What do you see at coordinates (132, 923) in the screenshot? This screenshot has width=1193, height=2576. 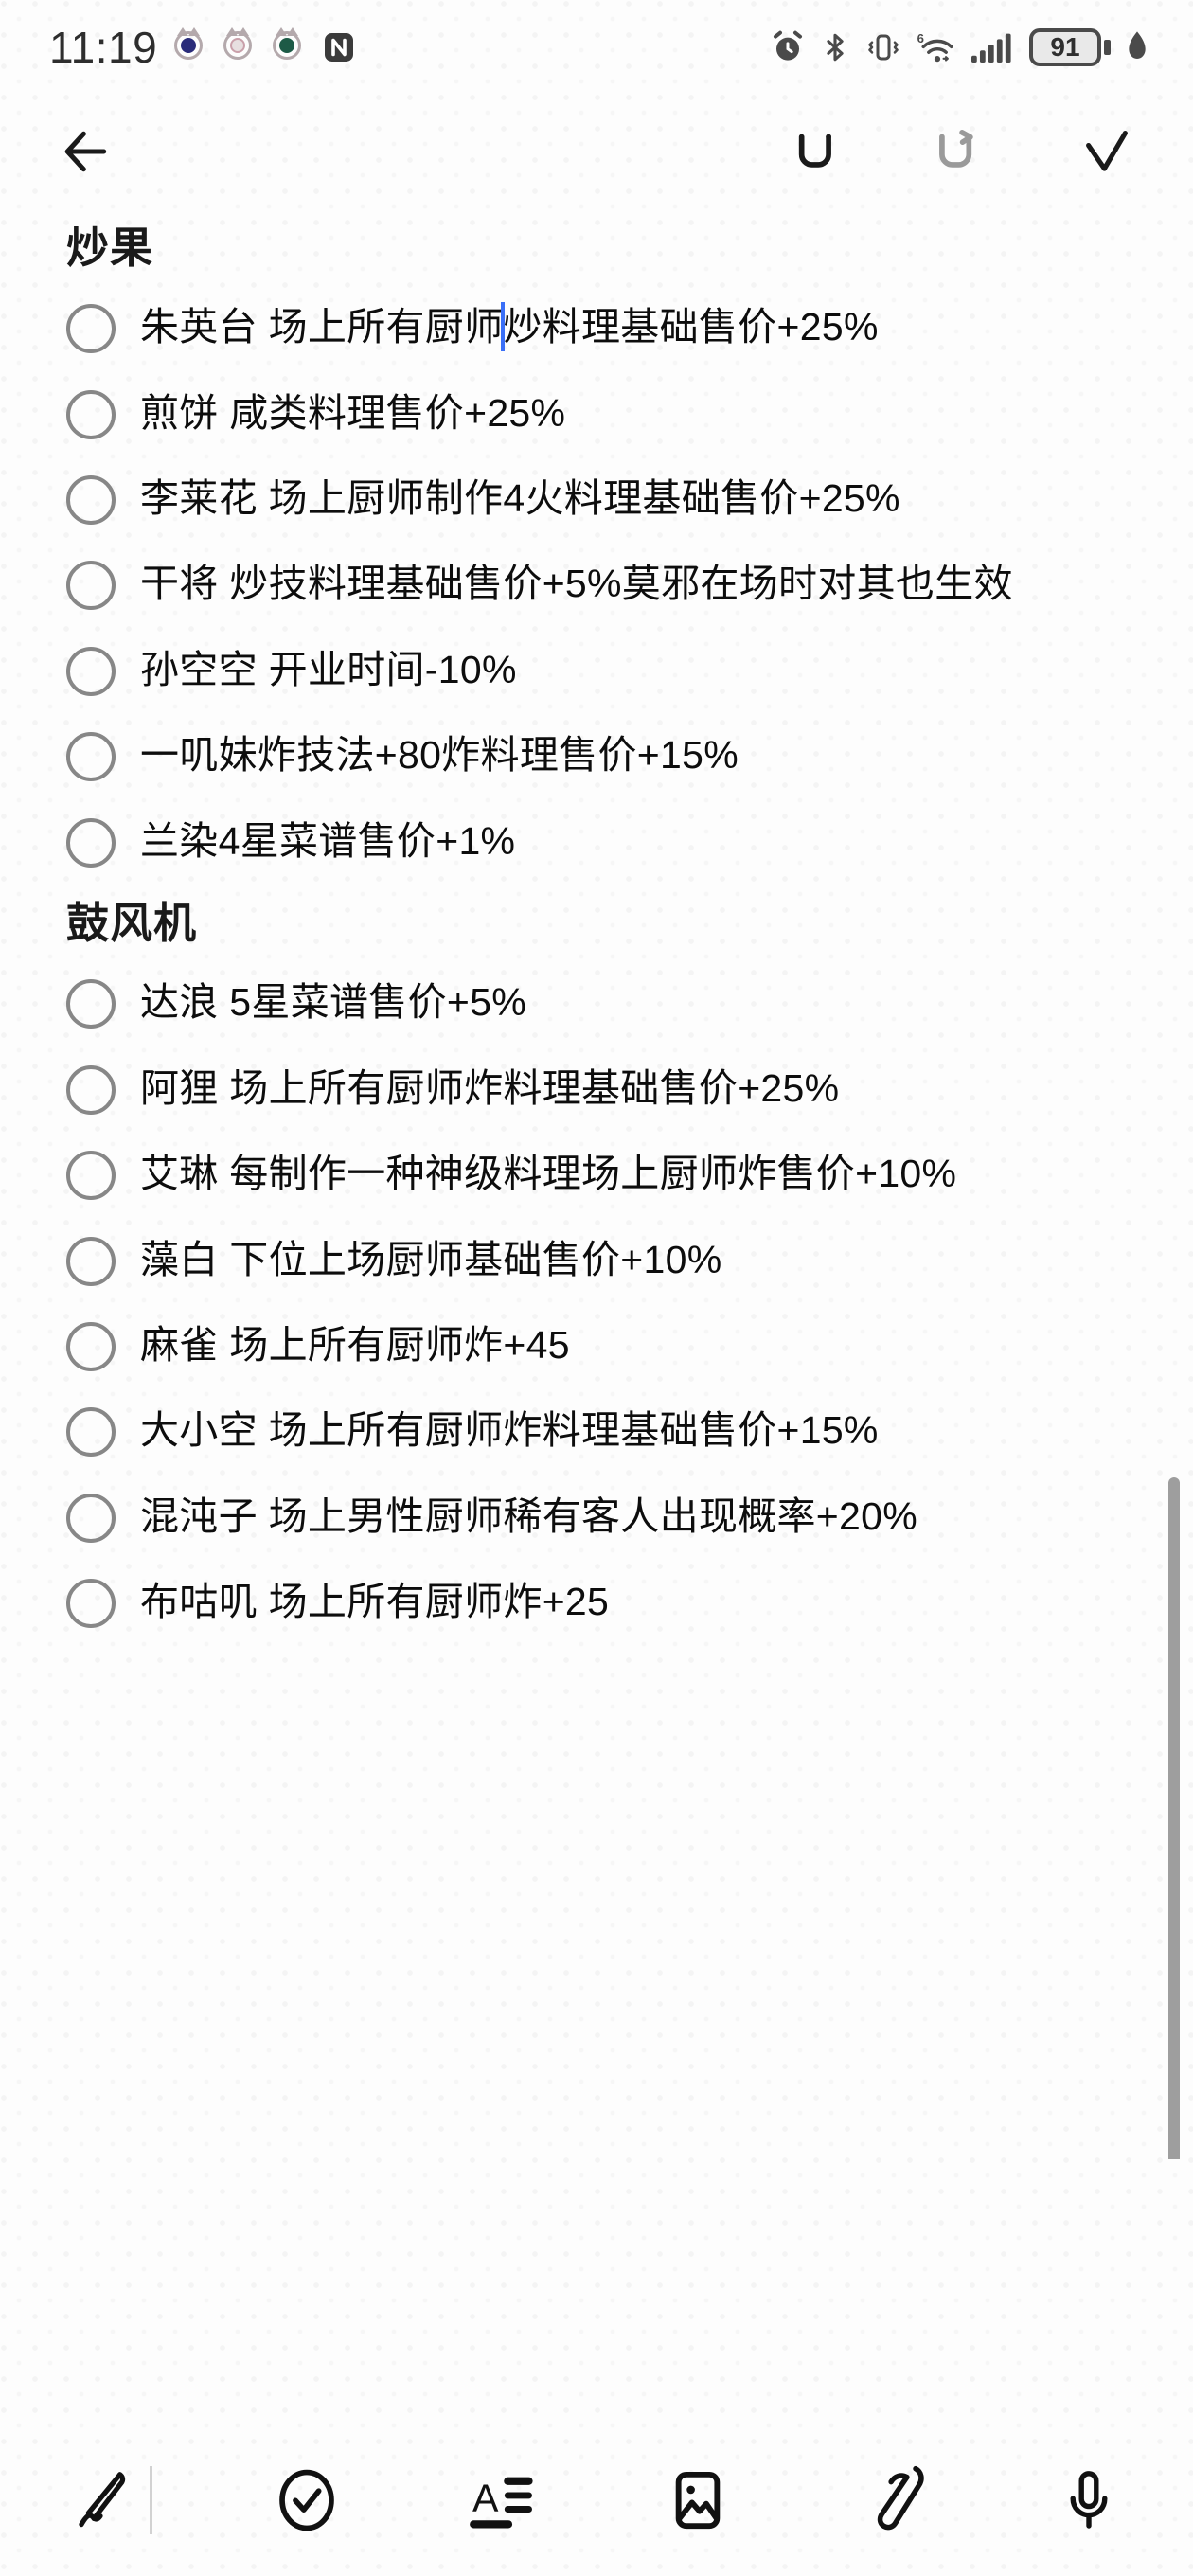 I see `section-heading: 鼓风机` at bounding box center [132, 923].